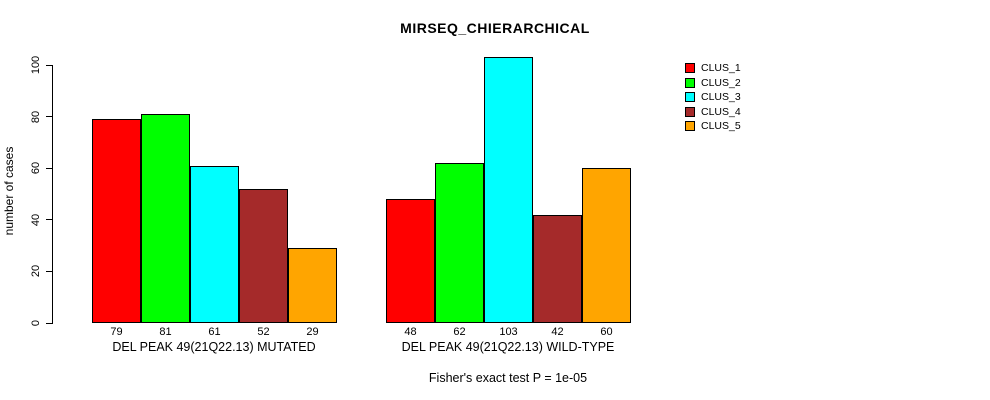  I want to click on group-label-wild-type: DEL PEAK 49(21Q22.13) WILD-TYPE, so click(508, 347).